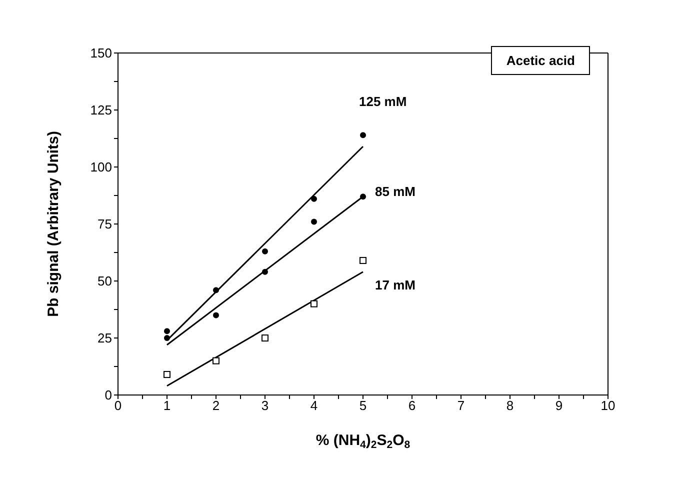 The image size is (674, 483). What do you see at coordinates (265, 406) in the screenshot?
I see `x-tick-label: 3` at bounding box center [265, 406].